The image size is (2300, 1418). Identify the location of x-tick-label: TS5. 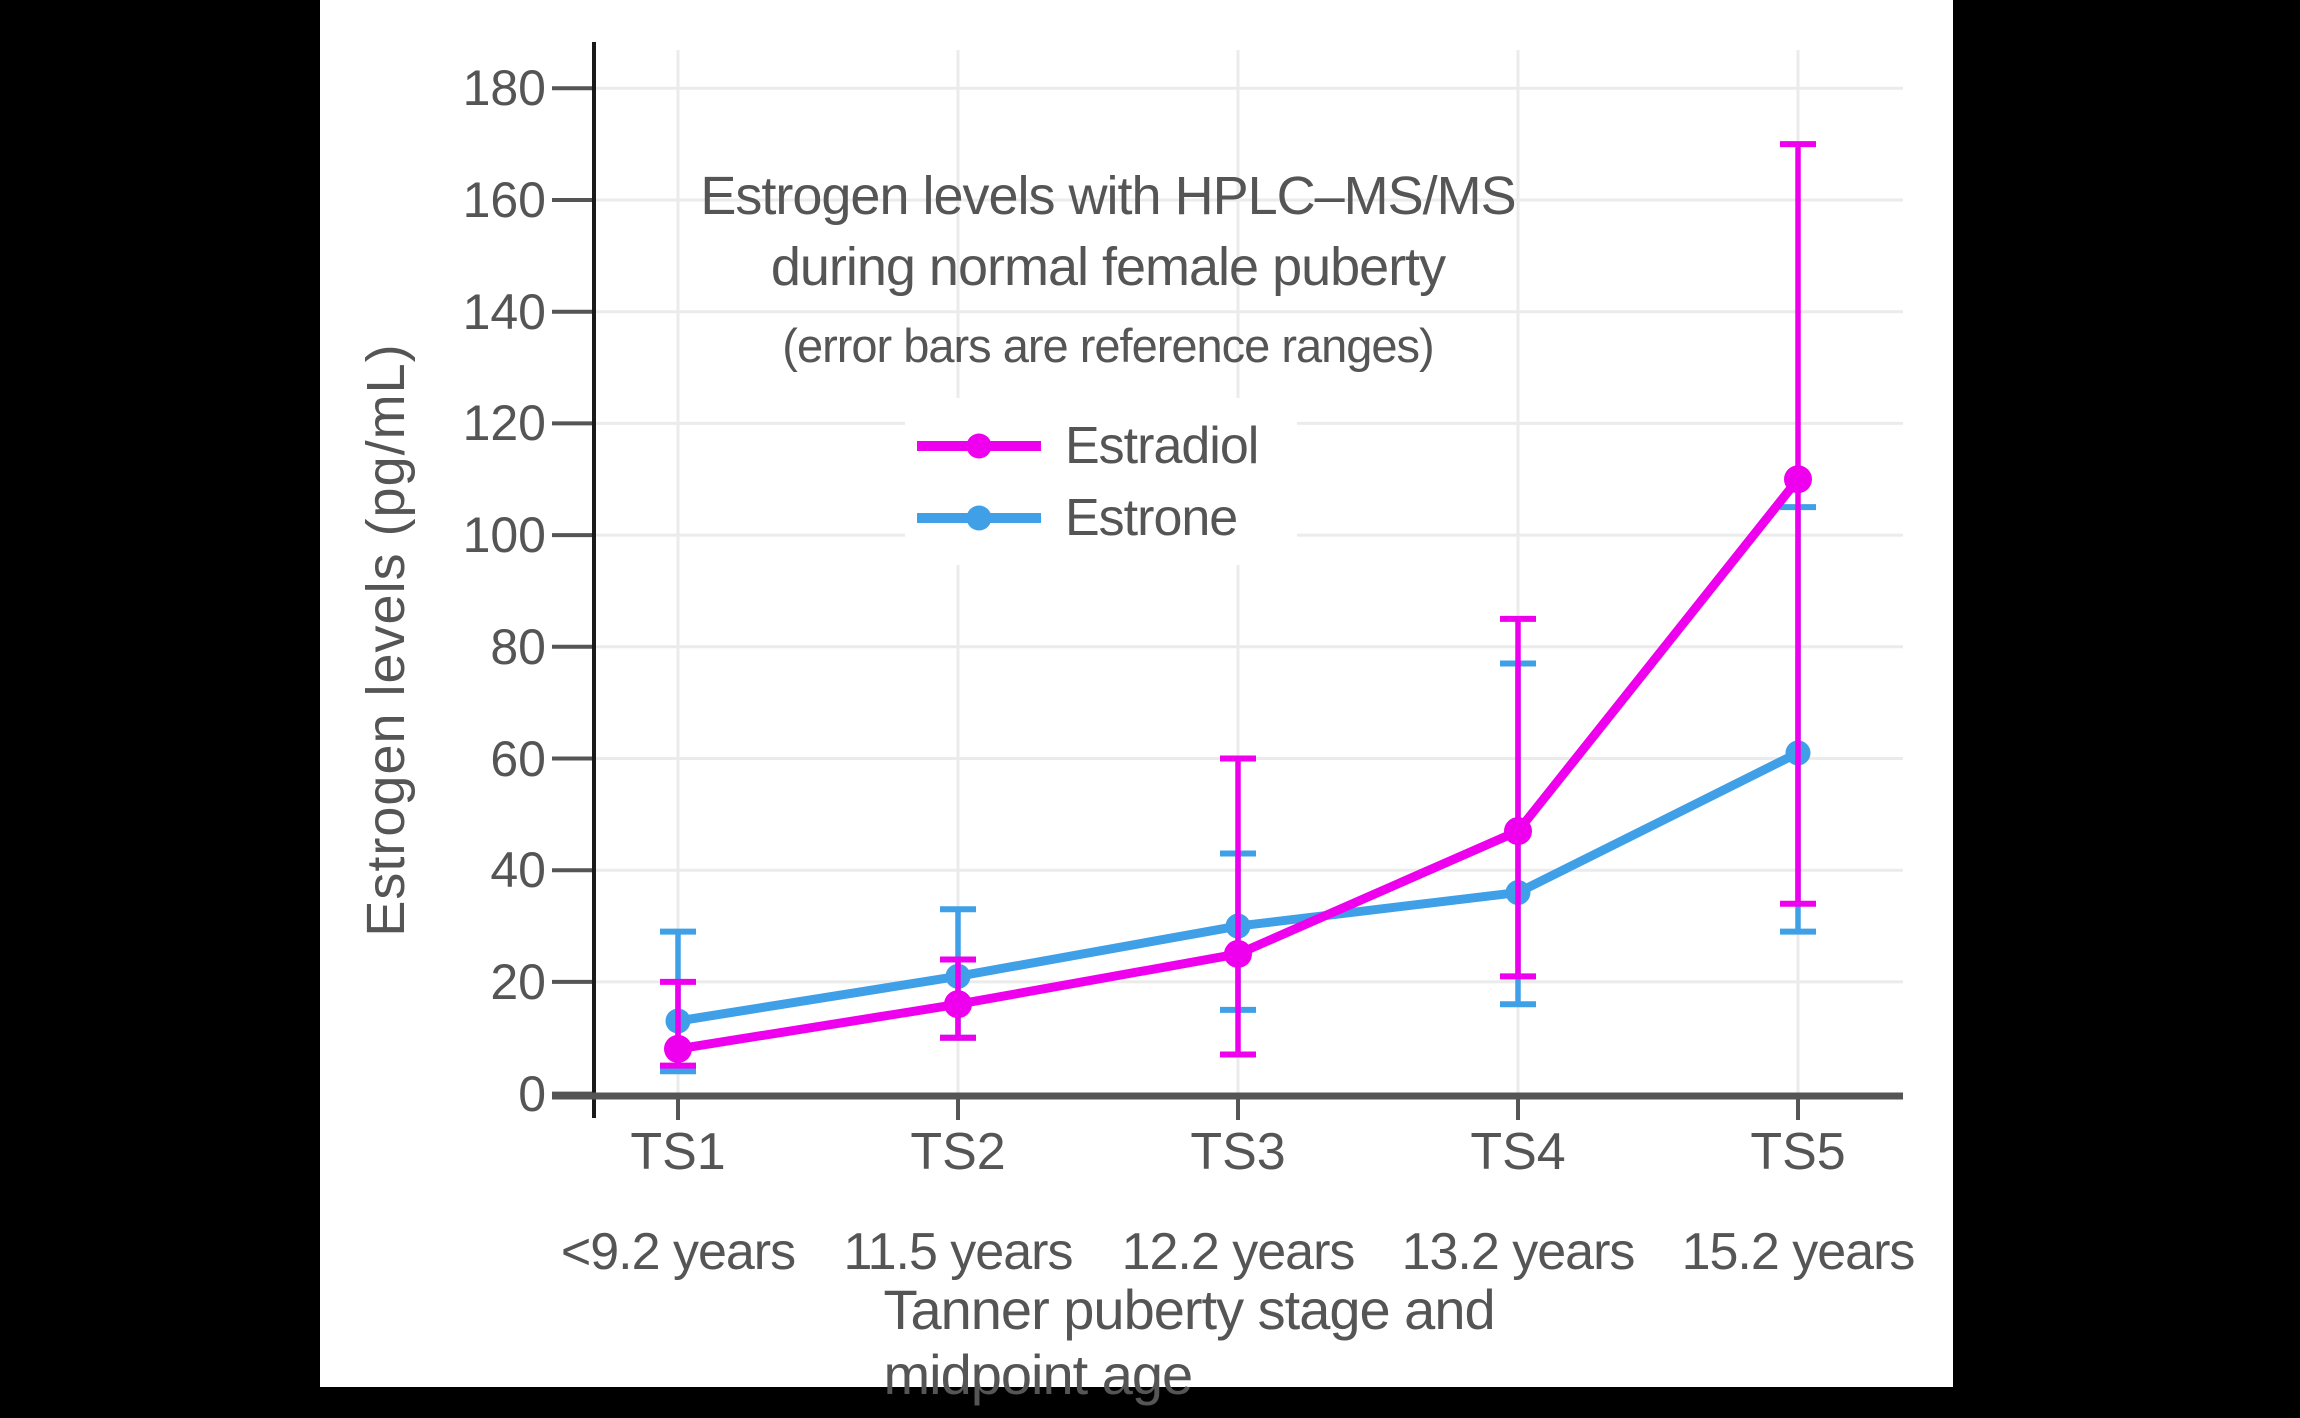
(1798, 1152).